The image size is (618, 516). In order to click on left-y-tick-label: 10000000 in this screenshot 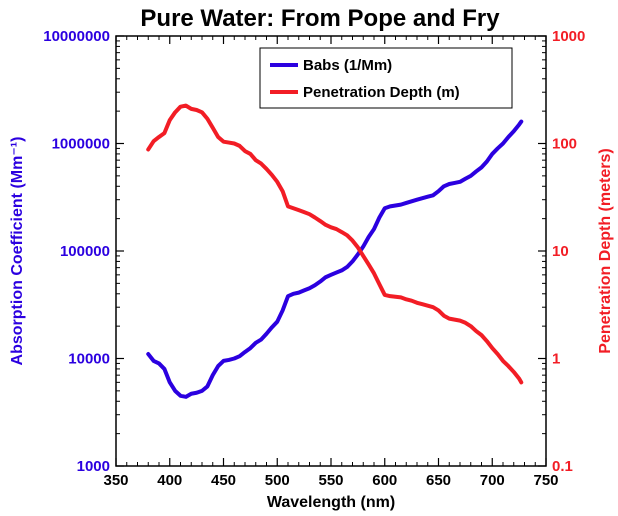, I will do `click(76, 36)`.